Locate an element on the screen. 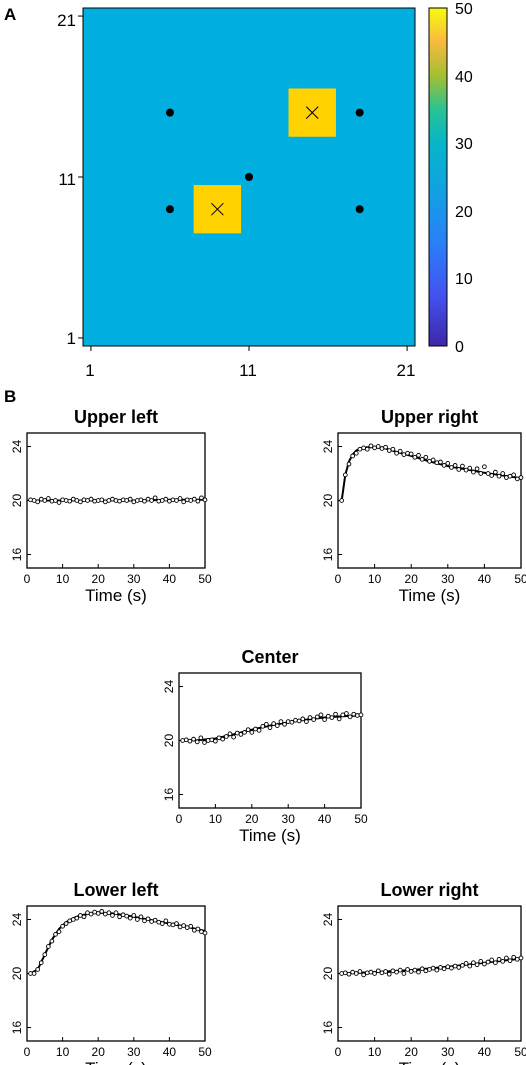 The height and width of the screenshot is (1065, 526). x-tick-label: 50 is located at coordinates (361, 819).